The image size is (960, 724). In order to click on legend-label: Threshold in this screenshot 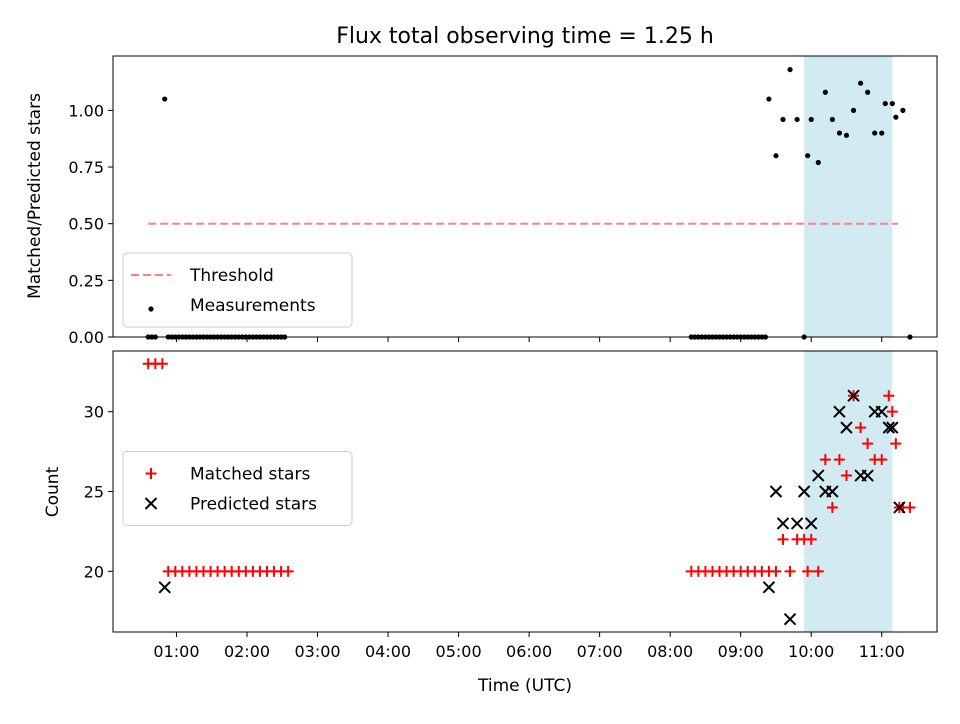, I will do `click(231, 276)`.